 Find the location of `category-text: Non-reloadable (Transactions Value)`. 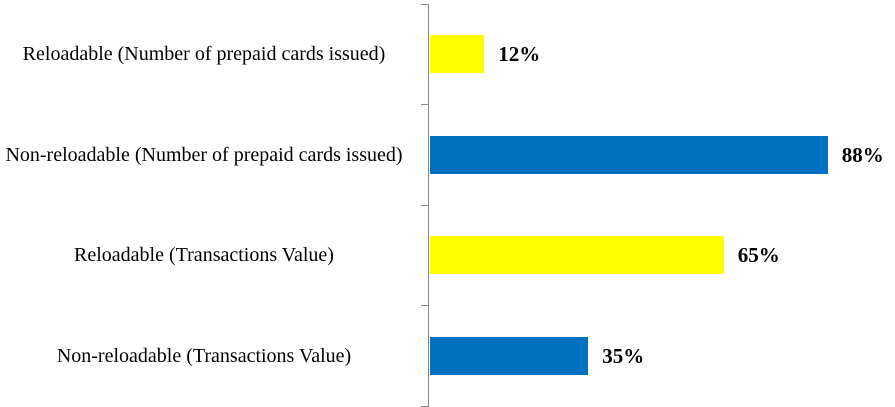

category-text: Non-reloadable (Transactions Value) is located at coordinates (204, 355).